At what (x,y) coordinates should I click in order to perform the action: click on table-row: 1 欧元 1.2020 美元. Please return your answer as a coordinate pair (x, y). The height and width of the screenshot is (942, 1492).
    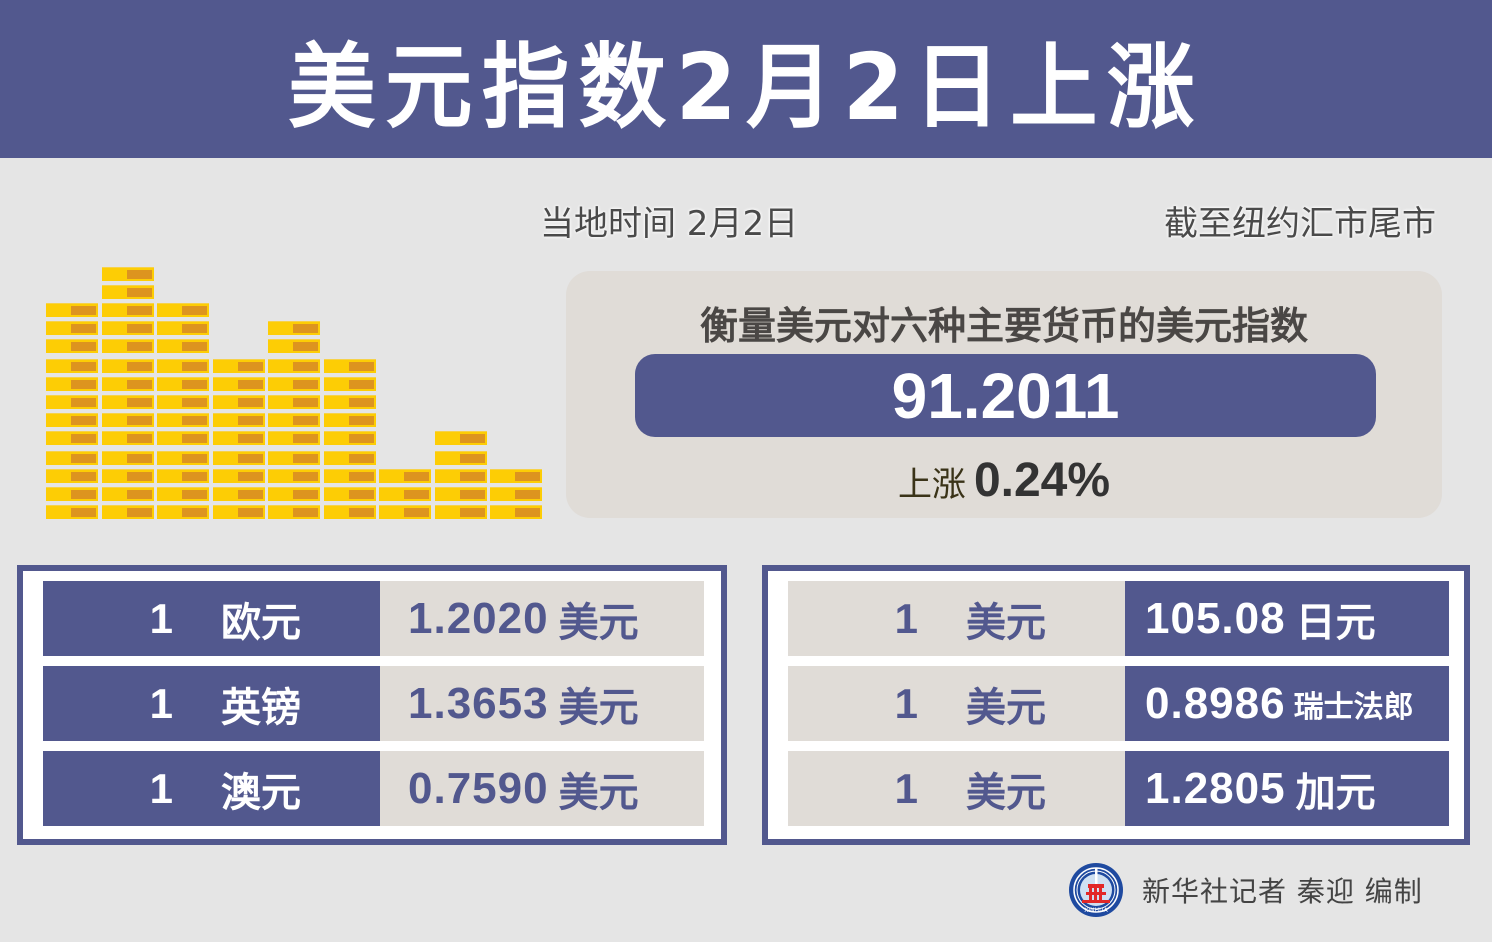
    Looking at the image, I should click on (373, 618).